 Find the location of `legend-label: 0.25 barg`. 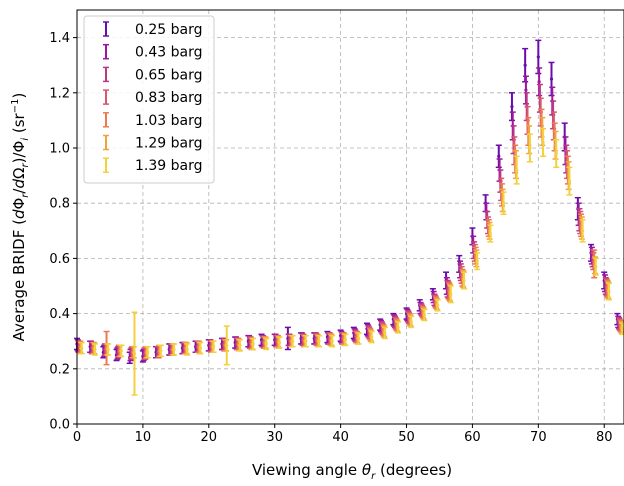

legend-label: 0.25 barg is located at coordinates (168, 30).